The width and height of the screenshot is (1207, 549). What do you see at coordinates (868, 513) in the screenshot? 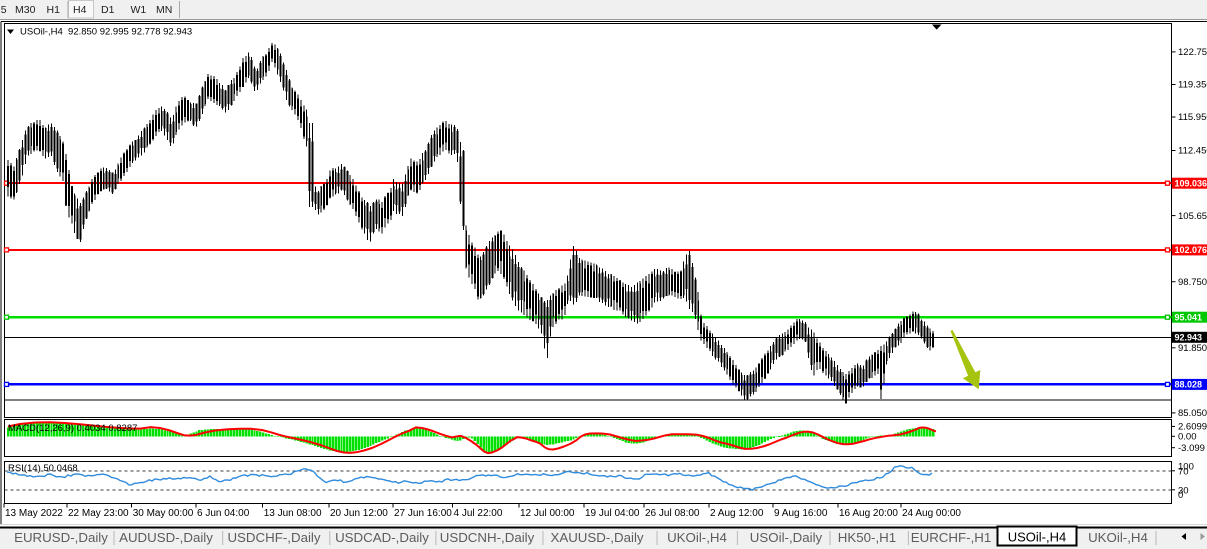
I see `svg-text: 16 Aug 20:00` at bounding box center [868, 513].